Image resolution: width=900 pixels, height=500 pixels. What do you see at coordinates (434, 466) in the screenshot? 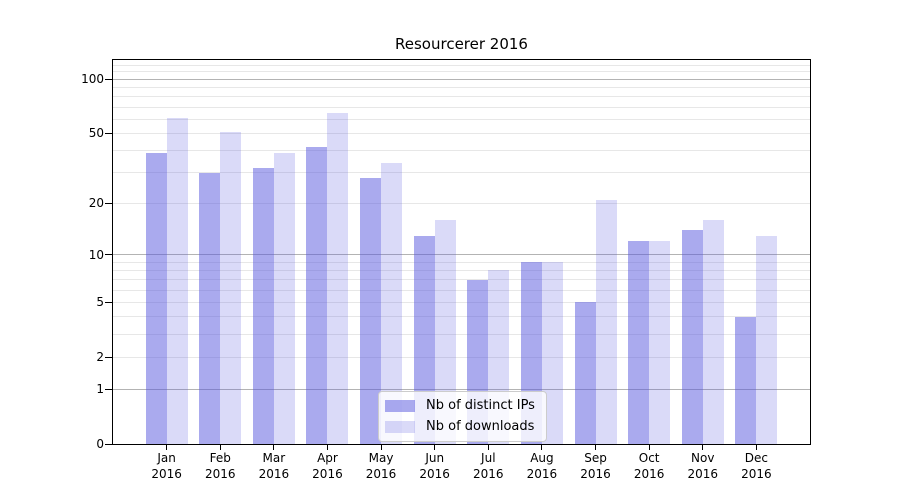
I see `x-tick-label-jun-2016: Jun 2016` at bounding box center [434, 466].